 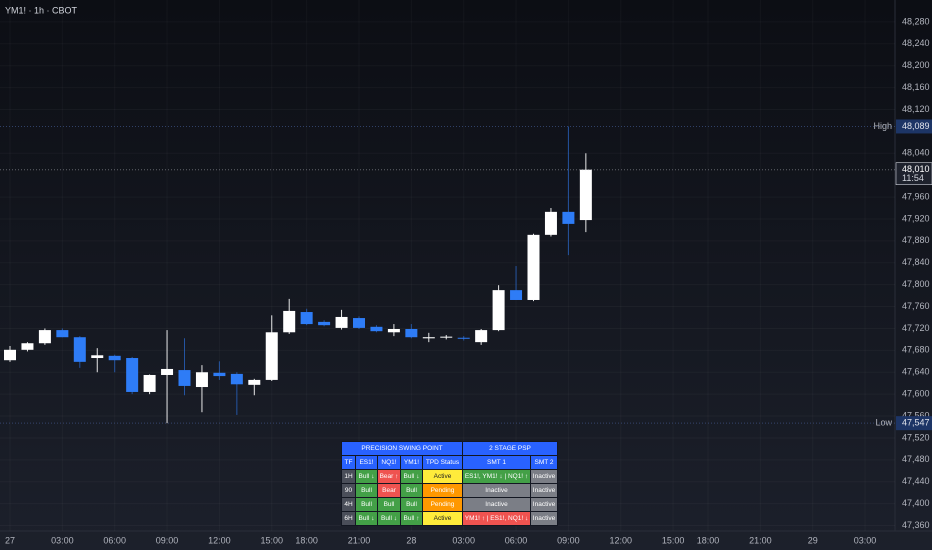 What do you see at coordinates (916, 262) in the screenshot?
I see `y-tick-label: 47,840` at bounding box center [916, 262].